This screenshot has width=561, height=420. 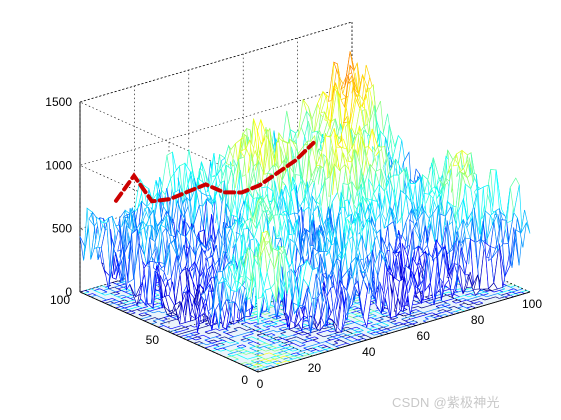 I want to click on z-tick-label: 500, so click(x=62, y=229).